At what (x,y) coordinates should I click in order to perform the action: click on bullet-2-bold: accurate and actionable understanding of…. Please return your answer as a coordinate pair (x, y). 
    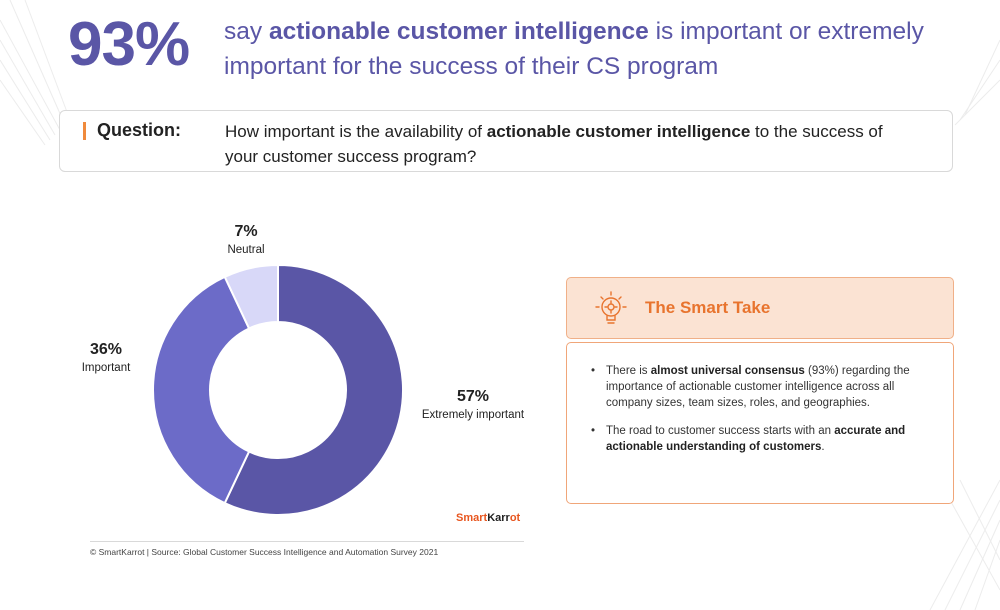
    Looking at the image, I should click on (756, 439).